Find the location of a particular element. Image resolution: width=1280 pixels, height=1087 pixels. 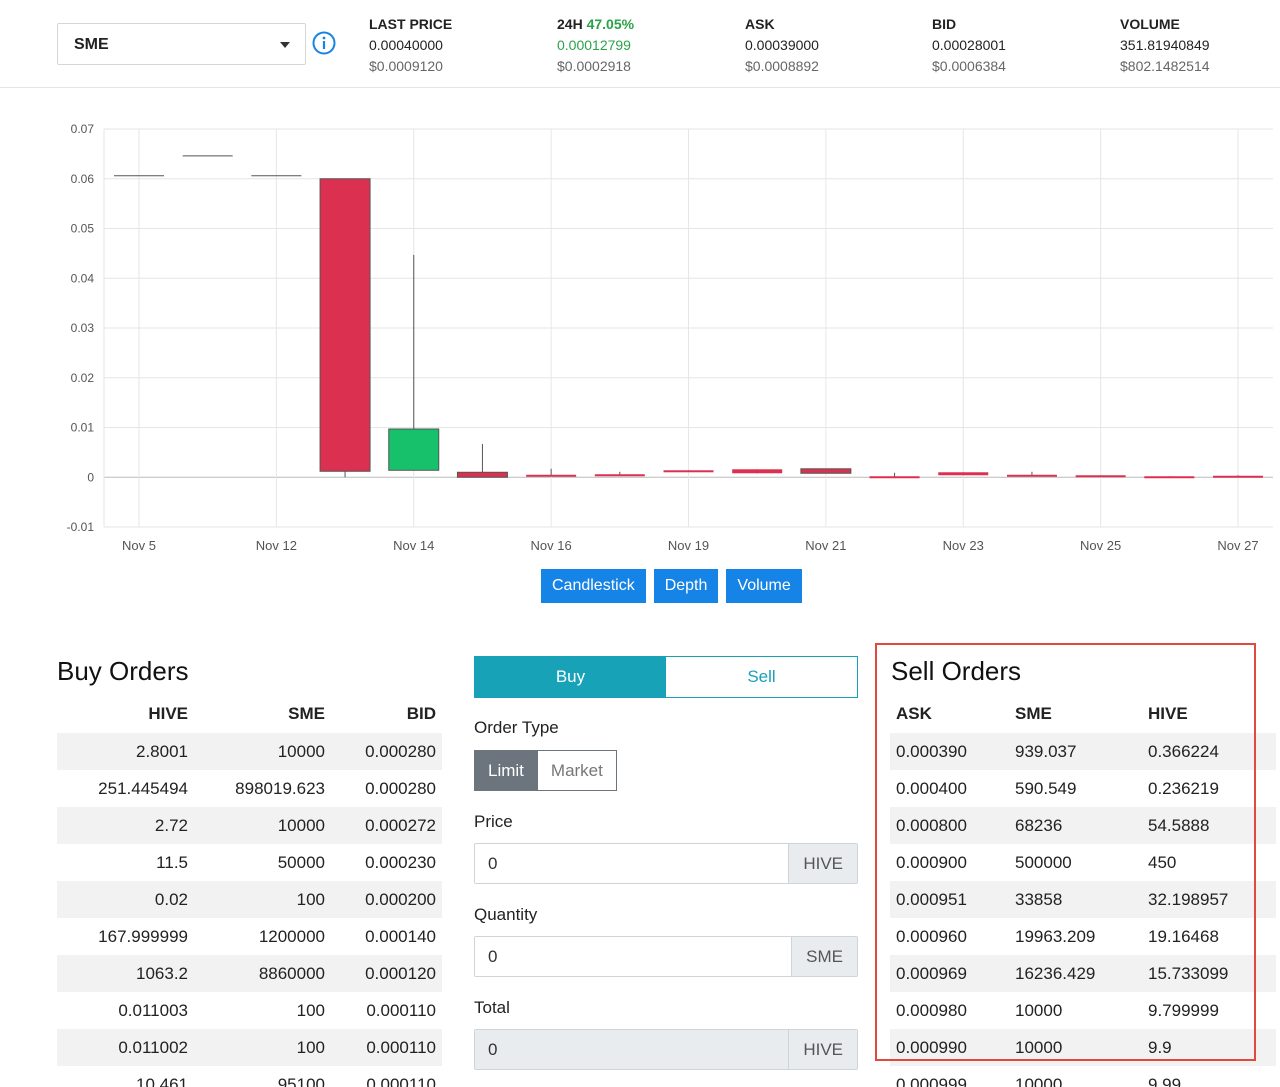

table-header-row: ASK SME HIVE is located at coordinates (1083, 714).